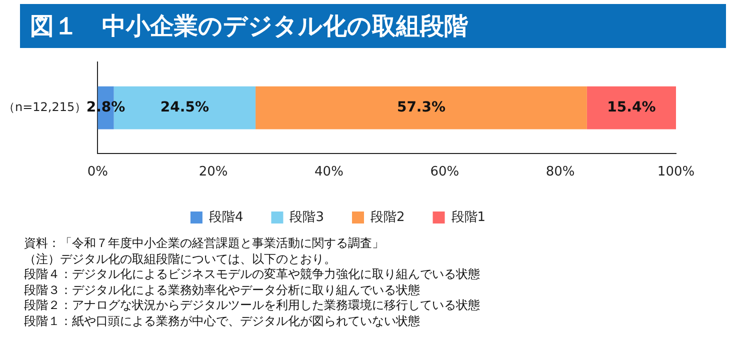  Describe the element at coordinates (226, 217) in the screenshot. I see `legend-label: 段階4` at that location.